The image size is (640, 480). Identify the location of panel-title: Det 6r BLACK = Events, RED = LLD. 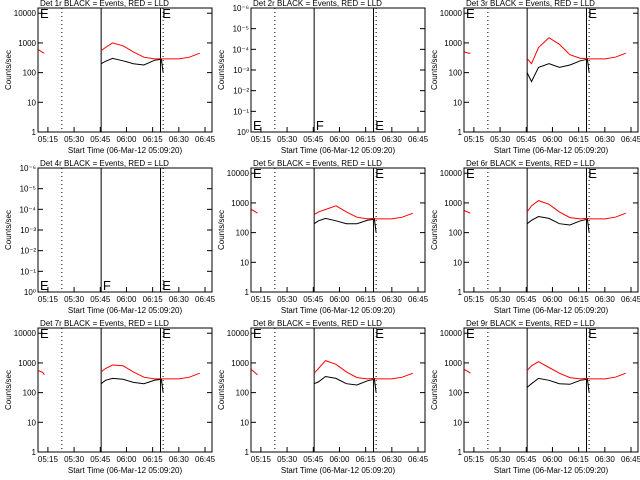
(530, 163).